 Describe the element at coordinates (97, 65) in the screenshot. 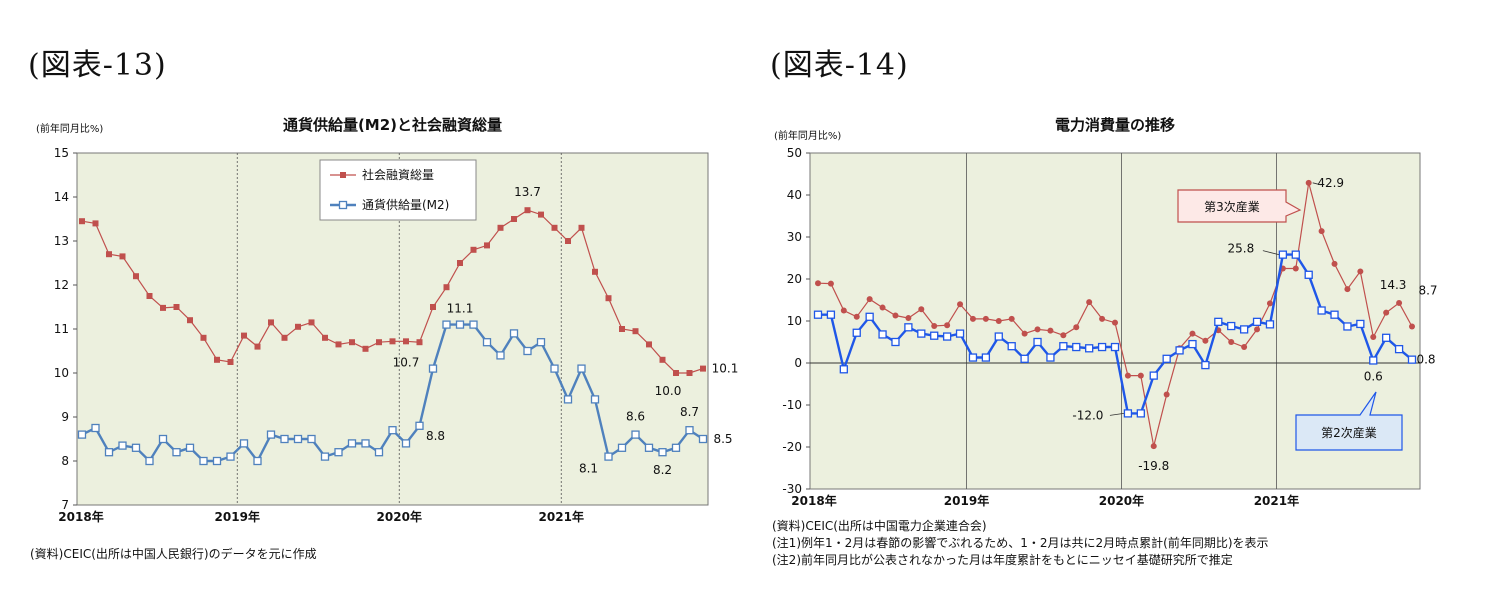

I see `figure-13-label: (図表-13)` at that location.